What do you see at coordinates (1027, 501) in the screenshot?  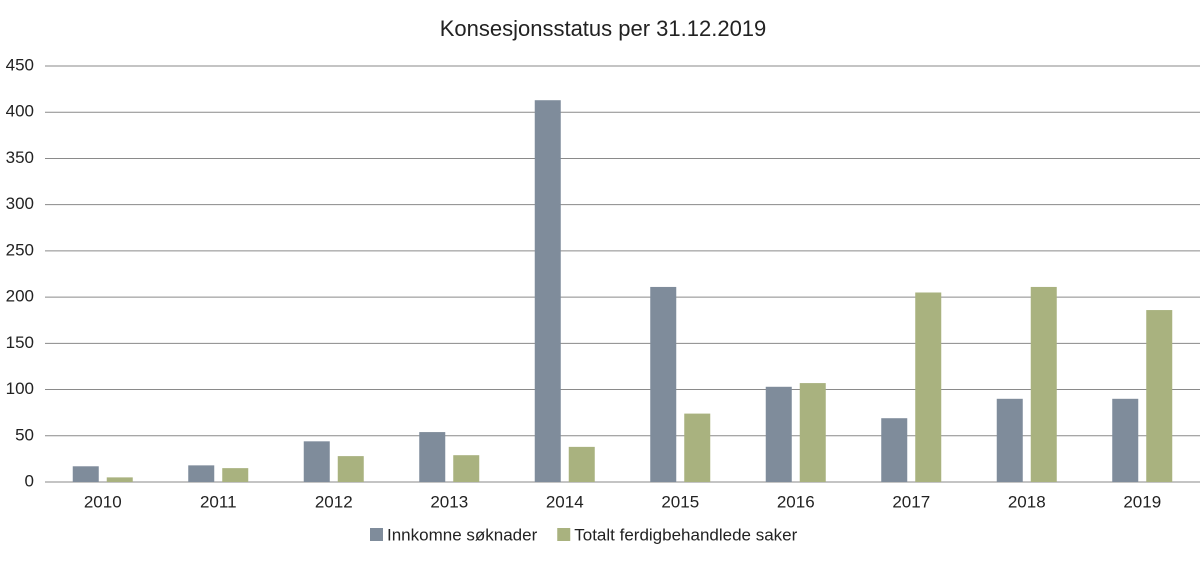 I see `x-tick-label: 2018` at bounding box center [1027, 501].